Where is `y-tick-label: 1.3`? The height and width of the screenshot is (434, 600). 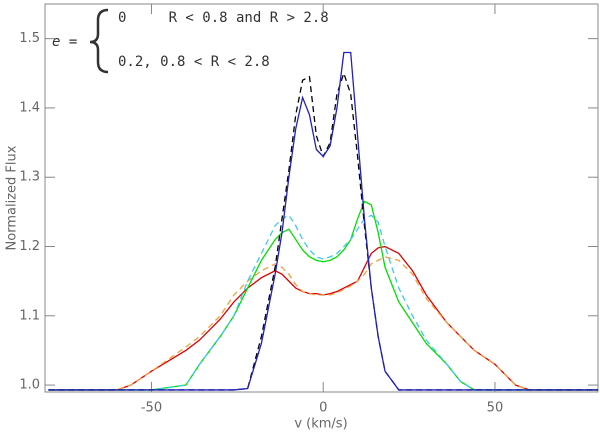 y-tick-label: 1.3 is located at coordinates (29, 177).